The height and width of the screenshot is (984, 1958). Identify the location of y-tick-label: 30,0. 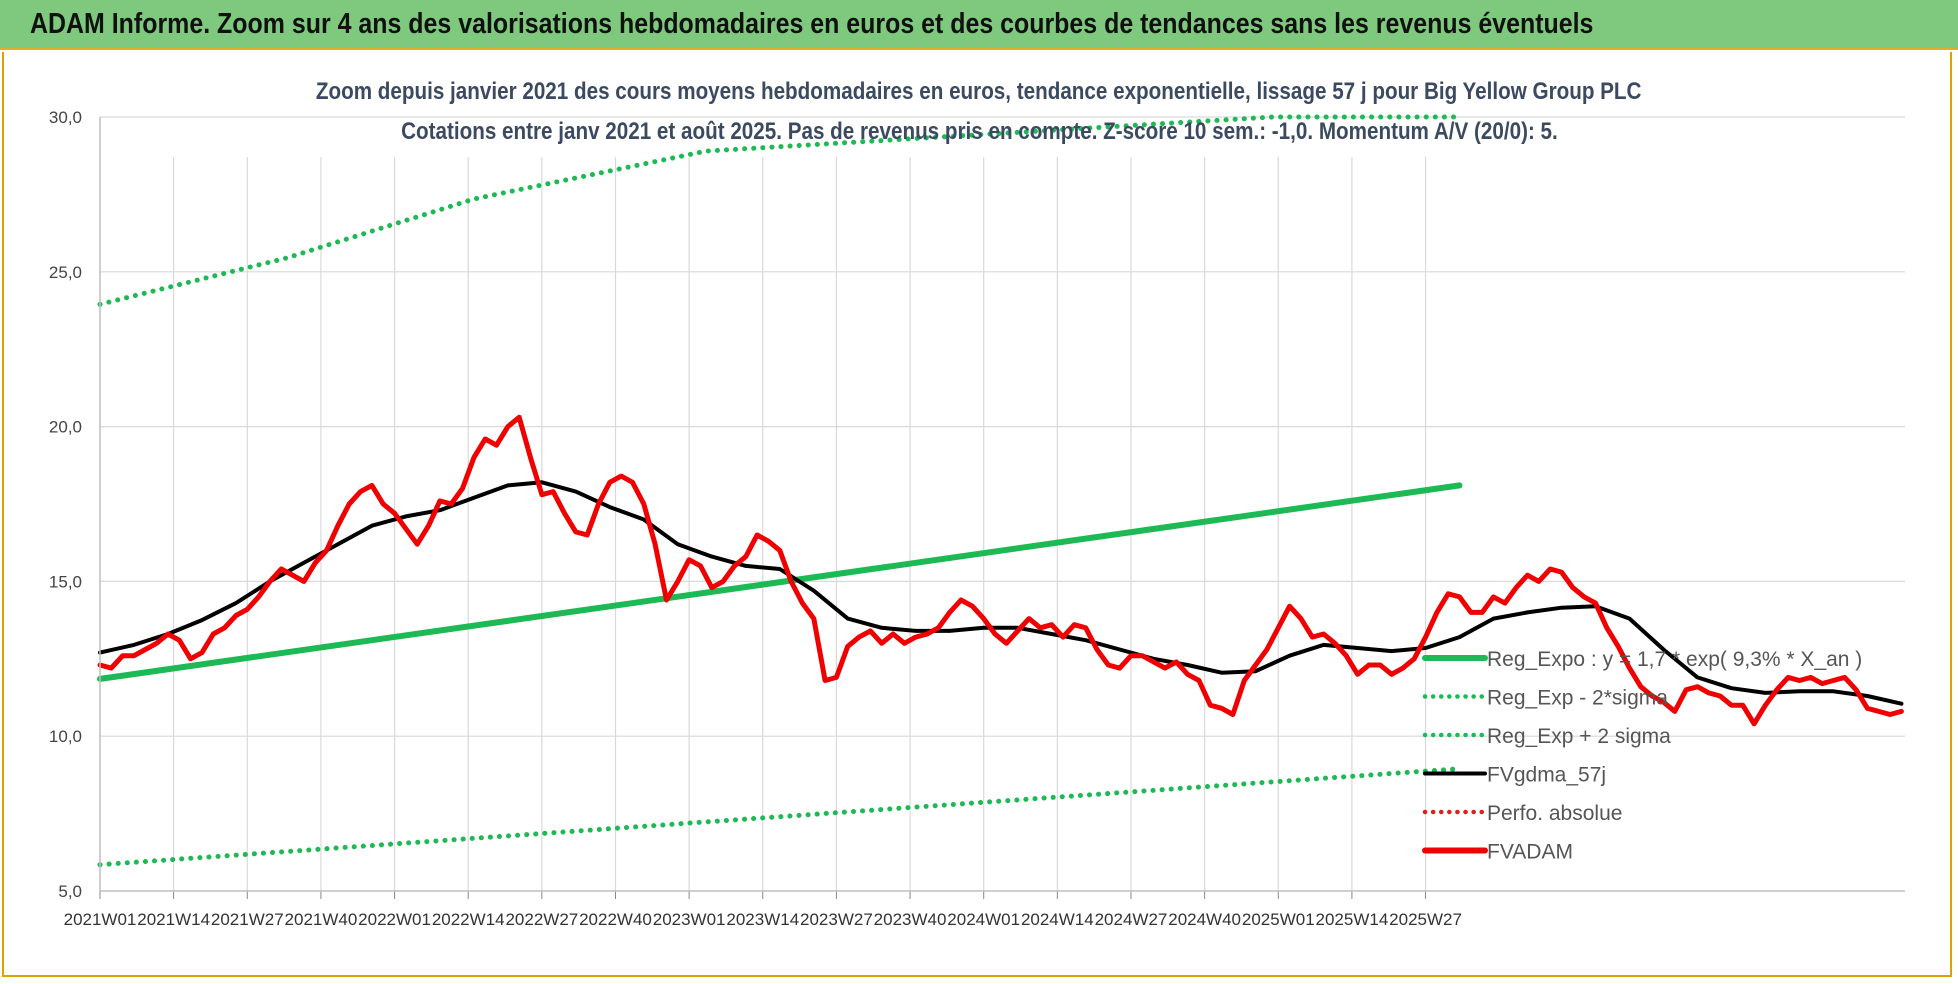
(65, 117).